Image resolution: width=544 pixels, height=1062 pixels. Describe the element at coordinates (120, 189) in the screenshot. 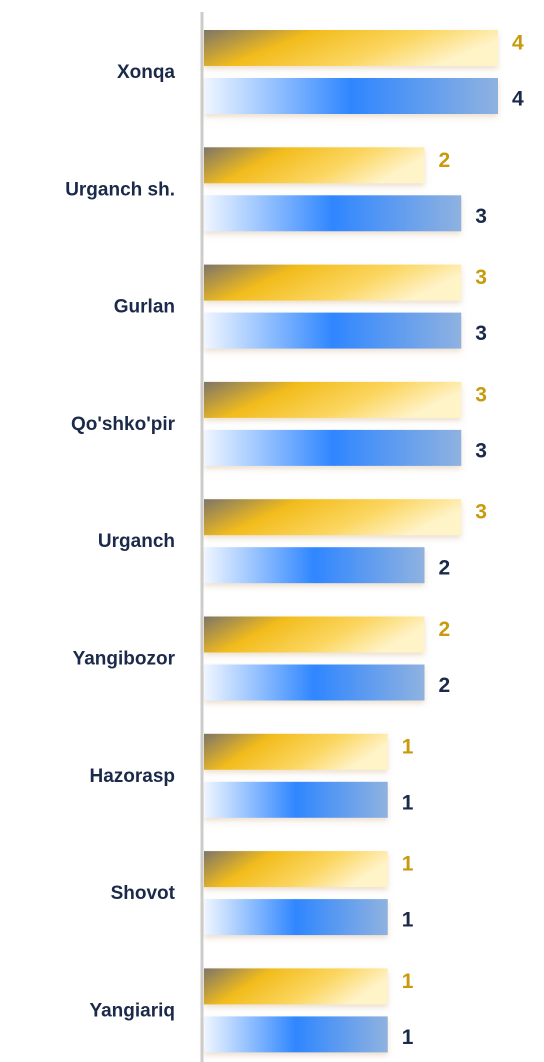

I see `category-label: Urganch sh.` at that location.